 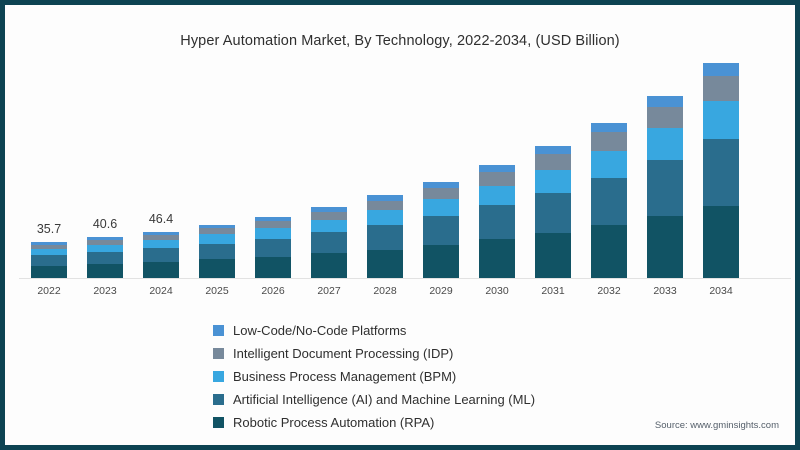 I want to click on x-tick-2022: 2022, so click(x=49, y=291).